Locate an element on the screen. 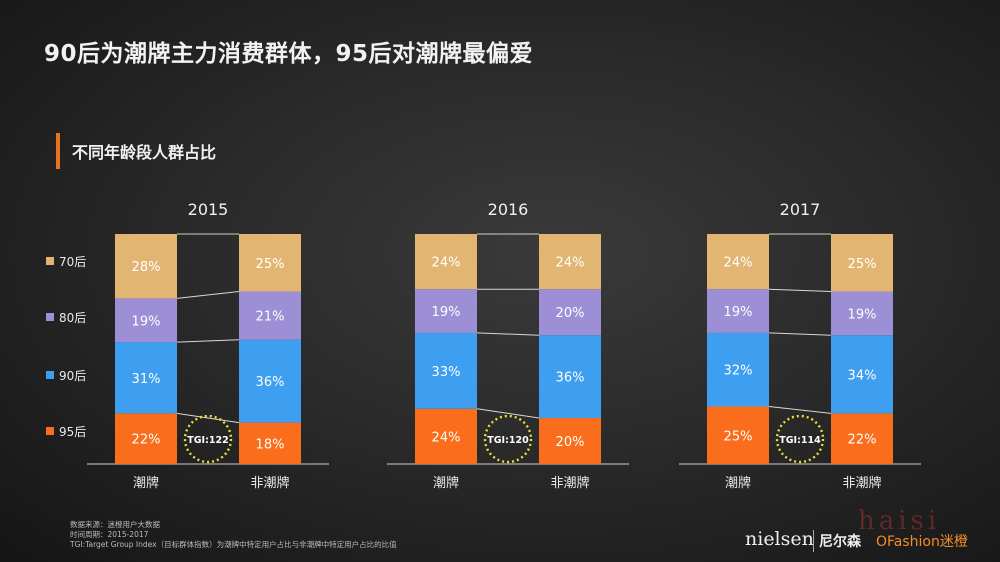  bar-segment-2017-非潮牌-95后 is located at coordinates (862, 438).